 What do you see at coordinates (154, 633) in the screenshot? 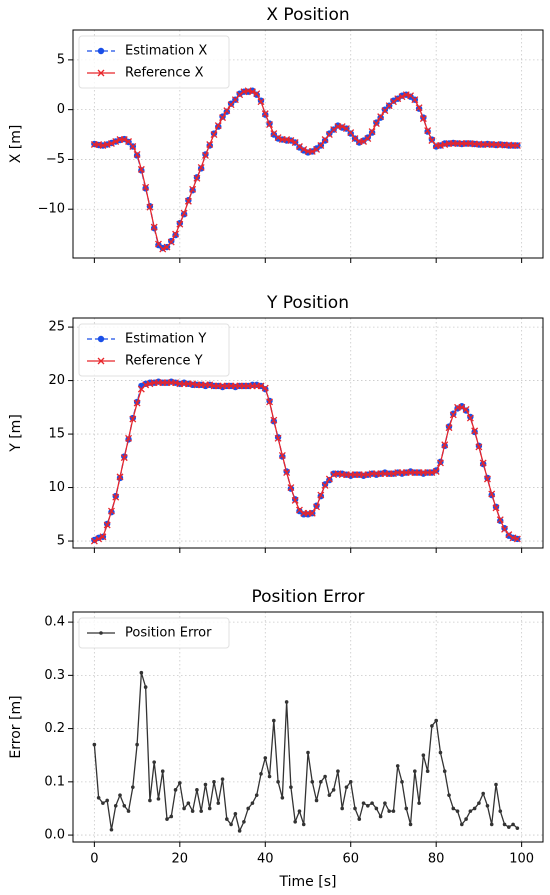
I see `legend-box` at bounding box center [154, 633].